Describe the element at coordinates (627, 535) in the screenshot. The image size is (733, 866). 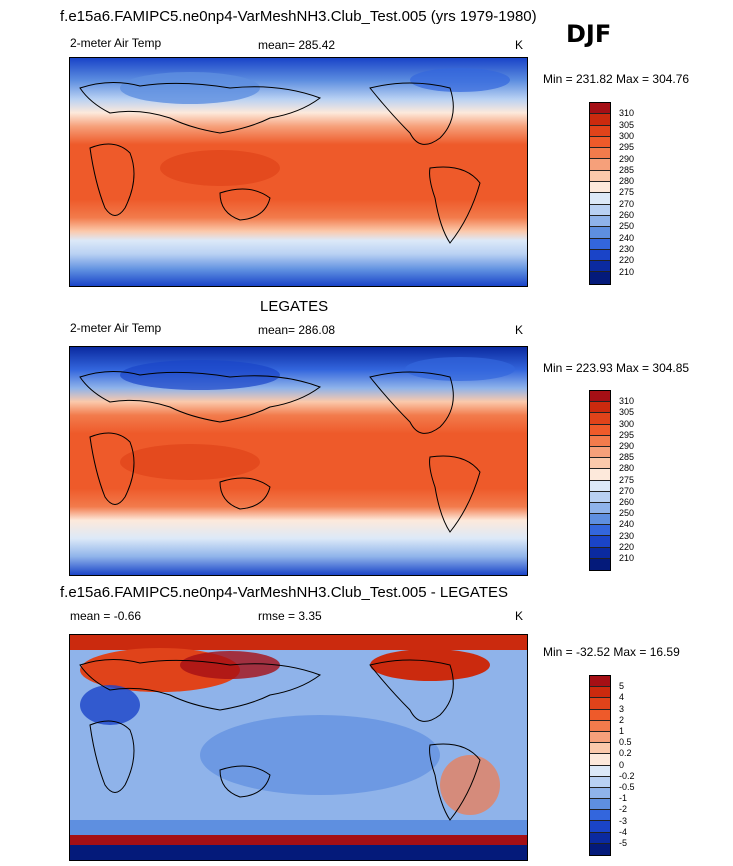
I see `panel2-colorbar-tick-label: 230` at that location.